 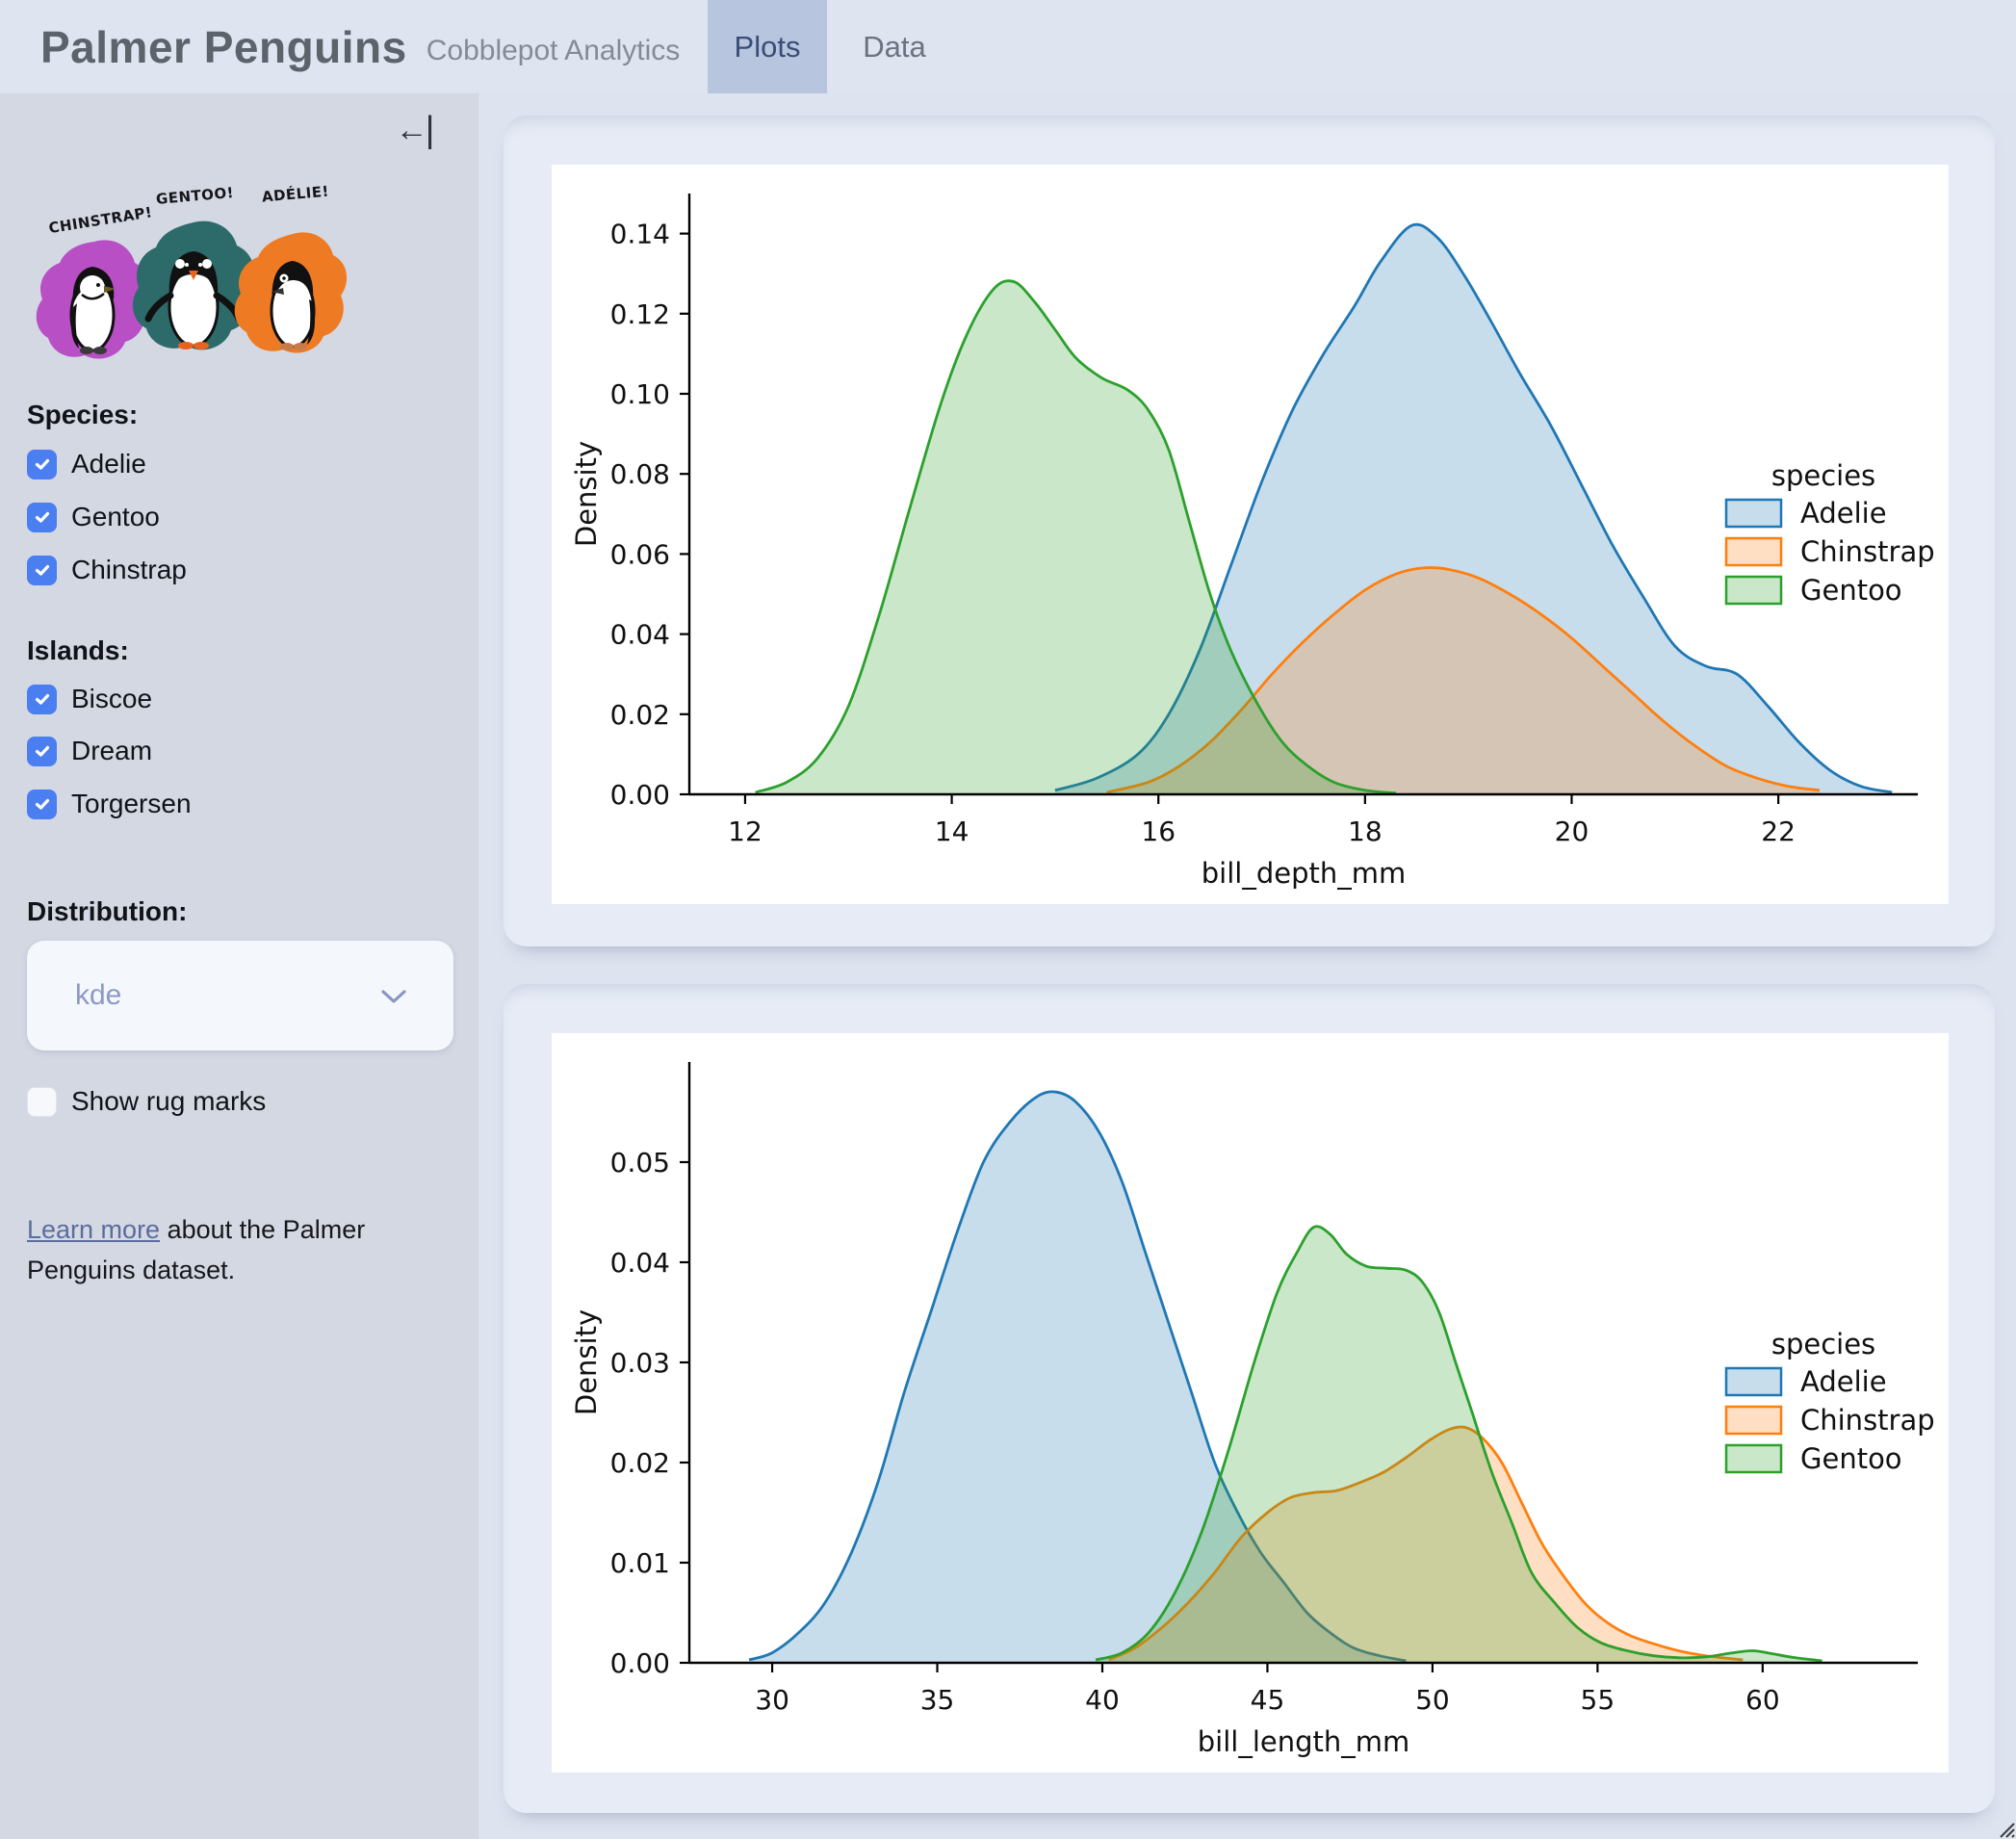 I want to click on x-tick-label: 30, so click(x=772, y=1700).